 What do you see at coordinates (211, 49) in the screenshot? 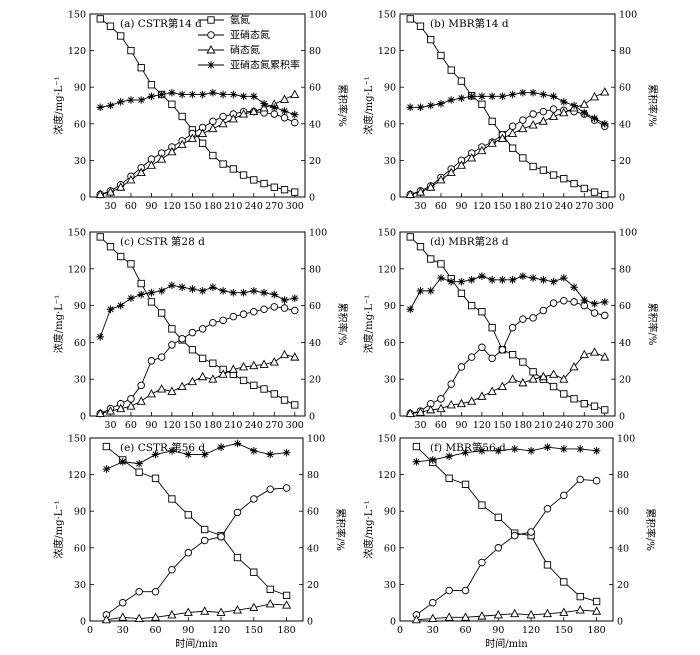
I see `legend-marker-nitrate` at bounding box center [211, 49].